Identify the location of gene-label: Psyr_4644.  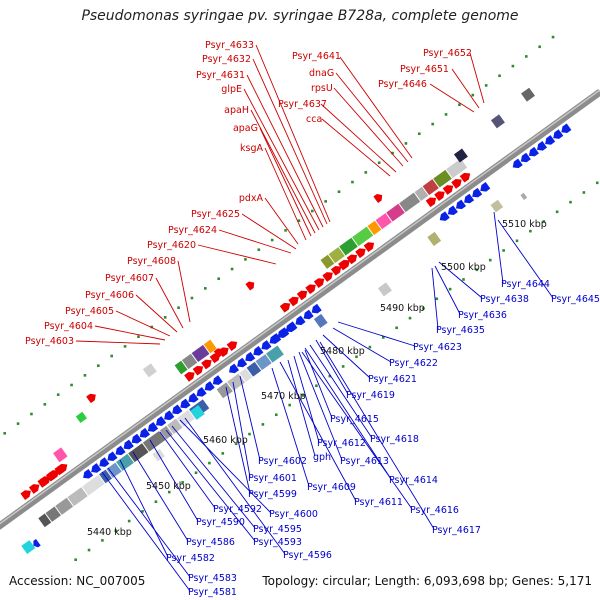
(525, 284).